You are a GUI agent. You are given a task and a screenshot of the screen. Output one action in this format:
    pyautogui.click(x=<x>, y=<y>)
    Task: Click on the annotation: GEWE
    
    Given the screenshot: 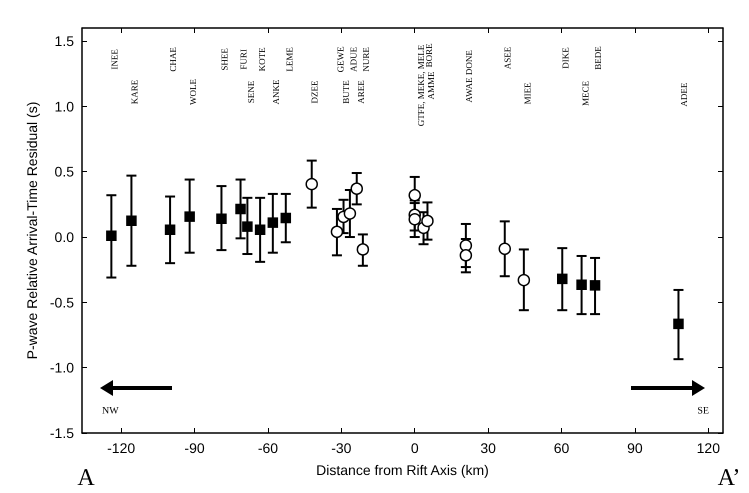 What is the action you would take?
    pyautogui.click(x=340, y=59)
    